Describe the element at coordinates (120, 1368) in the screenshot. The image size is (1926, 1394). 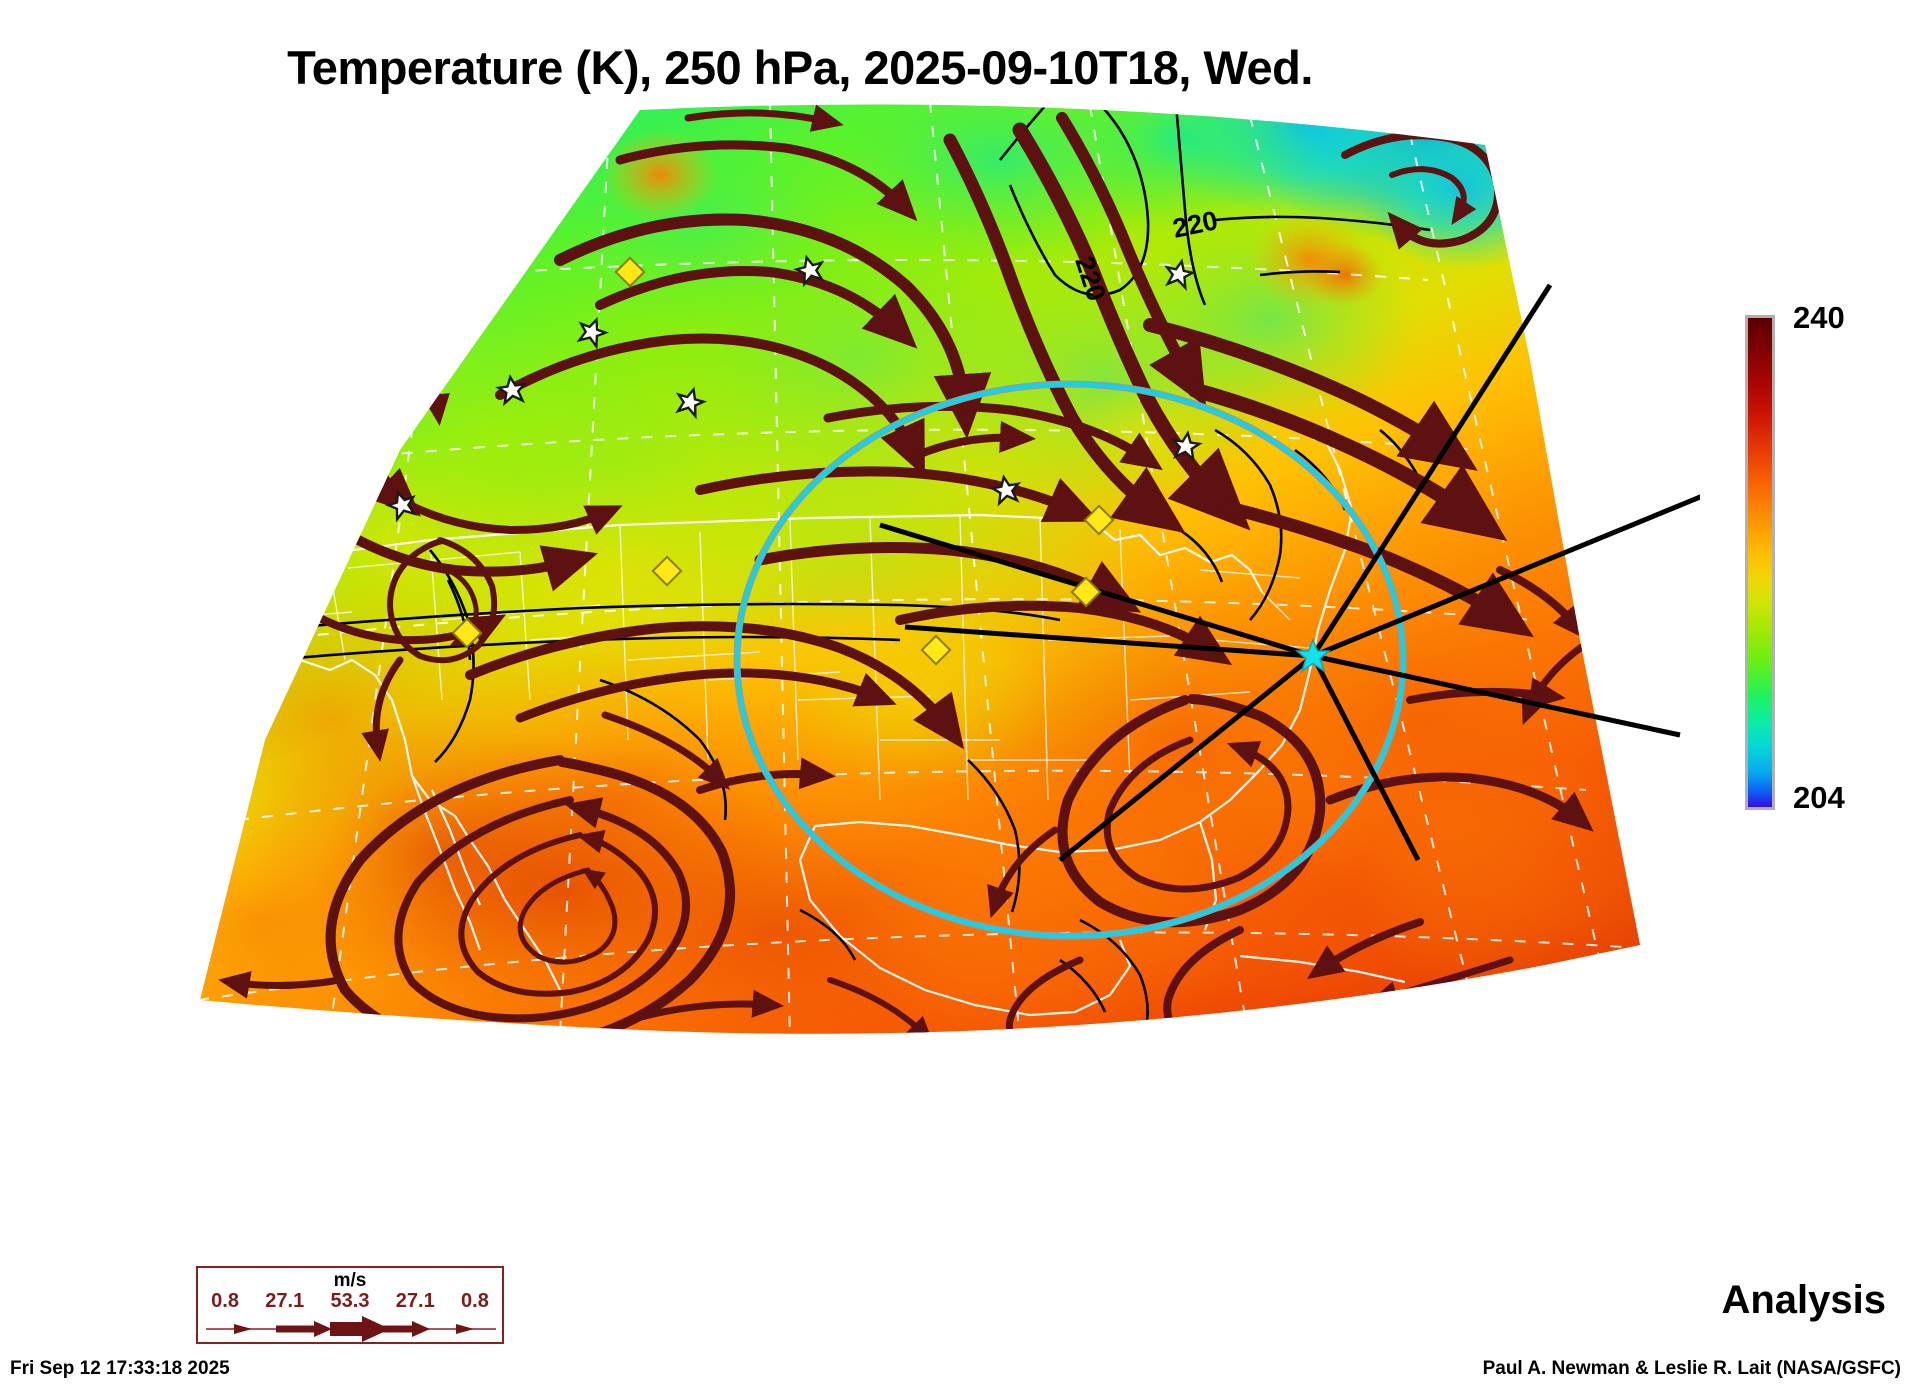
I see `generation-timestamp: Fri Sep 12 17:33:18 2025` at that location.